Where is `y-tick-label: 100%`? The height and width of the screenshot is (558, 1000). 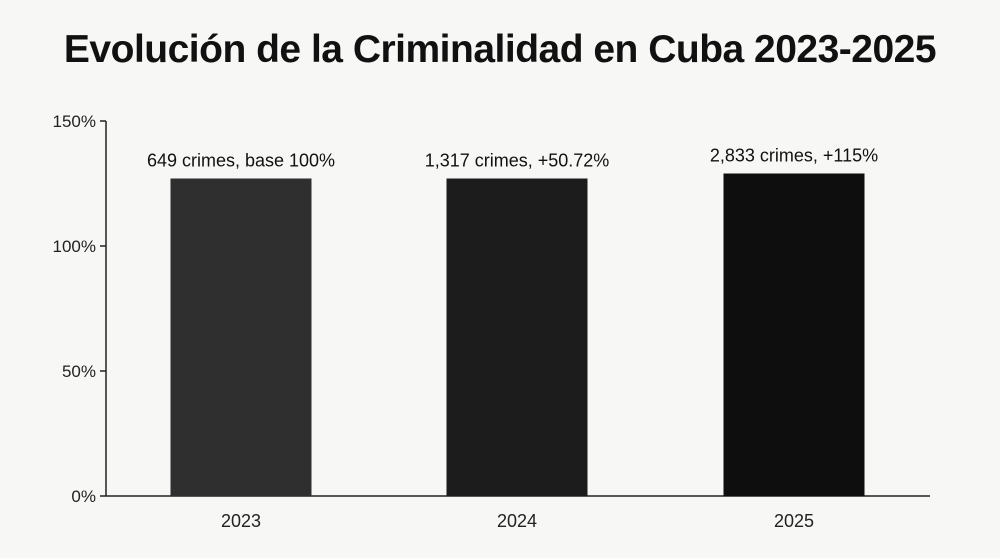 y-tick-label: 100% is located at coordinates (74, 246).